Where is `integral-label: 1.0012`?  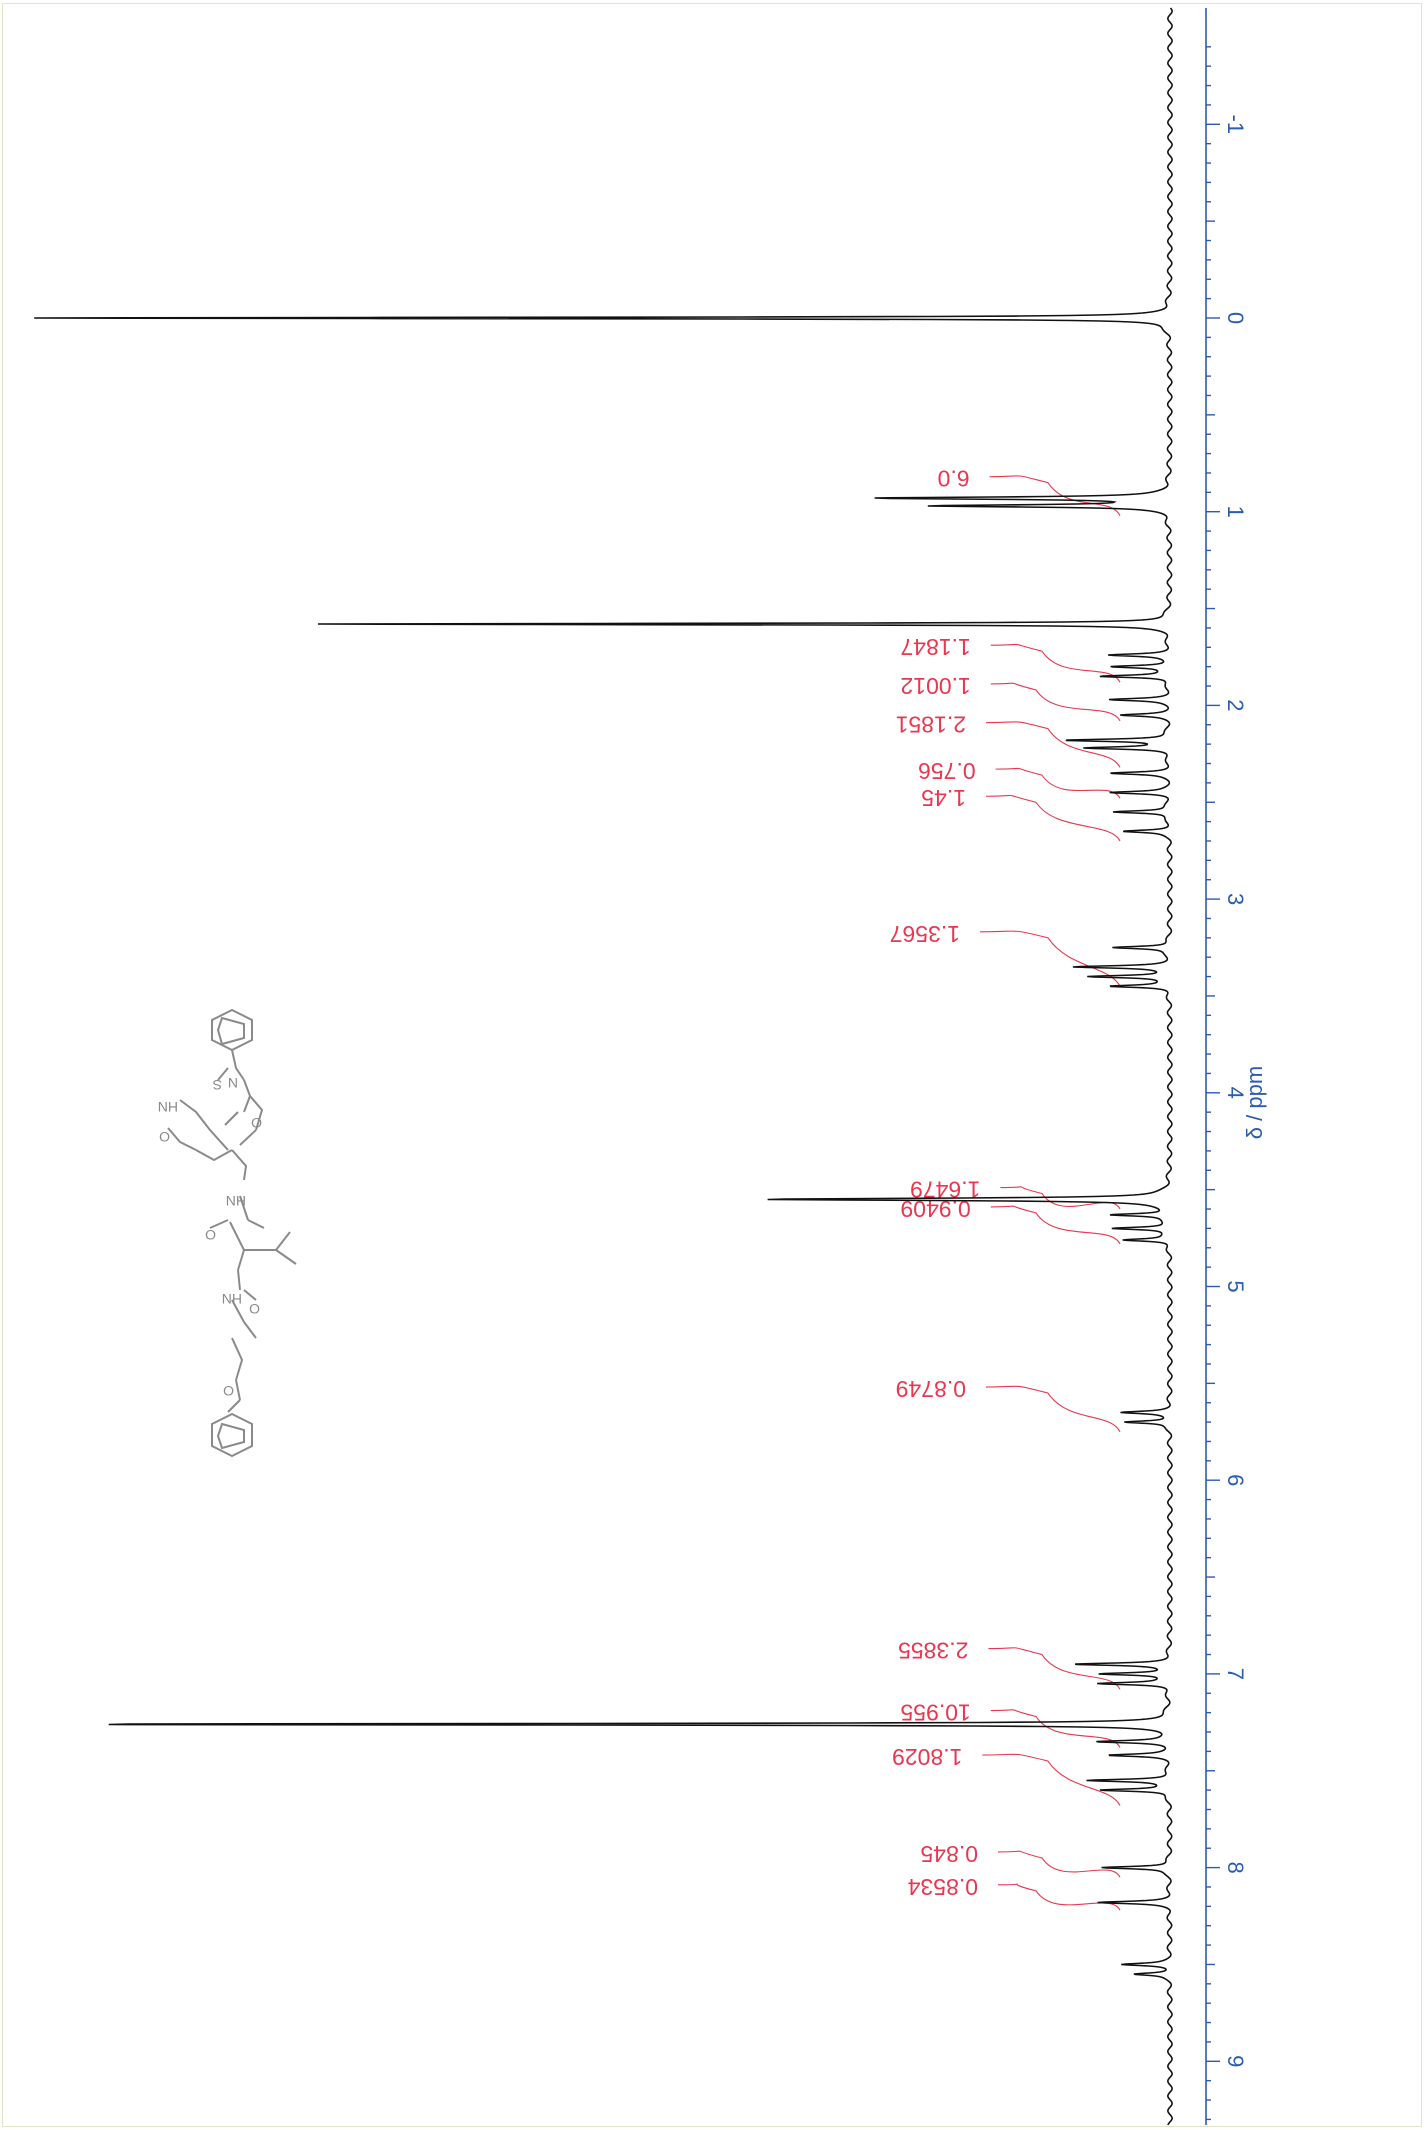 integral-label: 1.0012 is located at coordinates (935, 686).